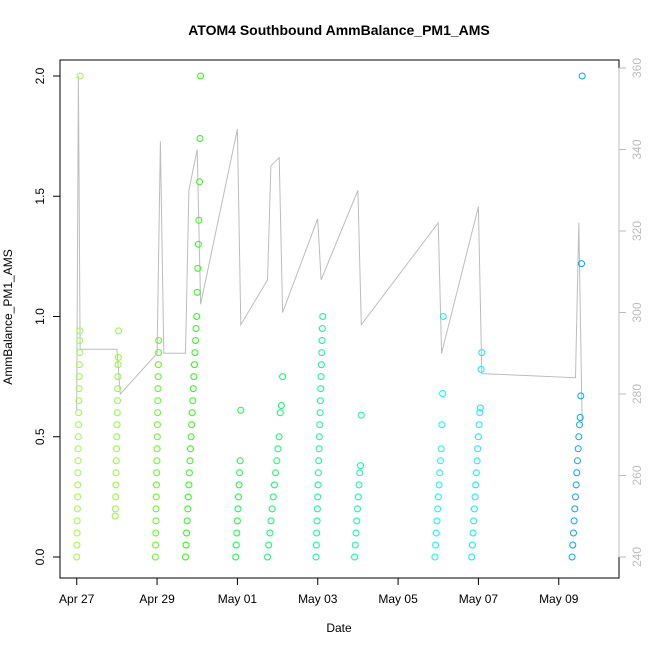 The width and height of the screenshot is (650, 650). I want to click on y2-tick-label: 300, so click(637, 312).